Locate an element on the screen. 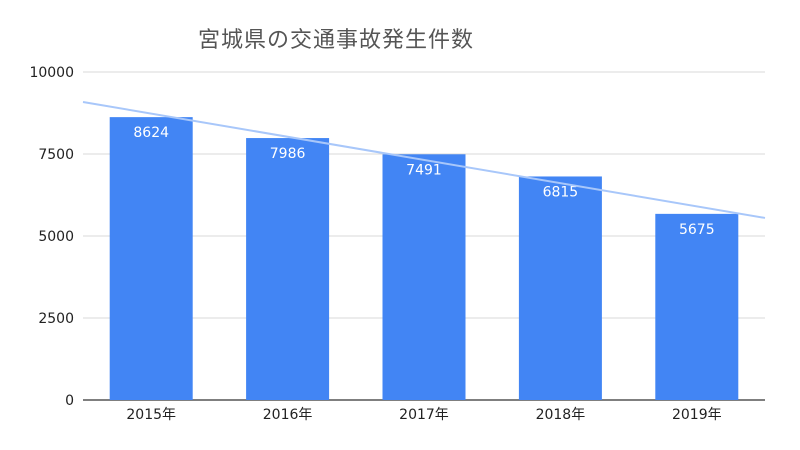 The width and height of the screenshot is (800, 450). x-tick-label: 2018年 is located at coordinates (561, 415).